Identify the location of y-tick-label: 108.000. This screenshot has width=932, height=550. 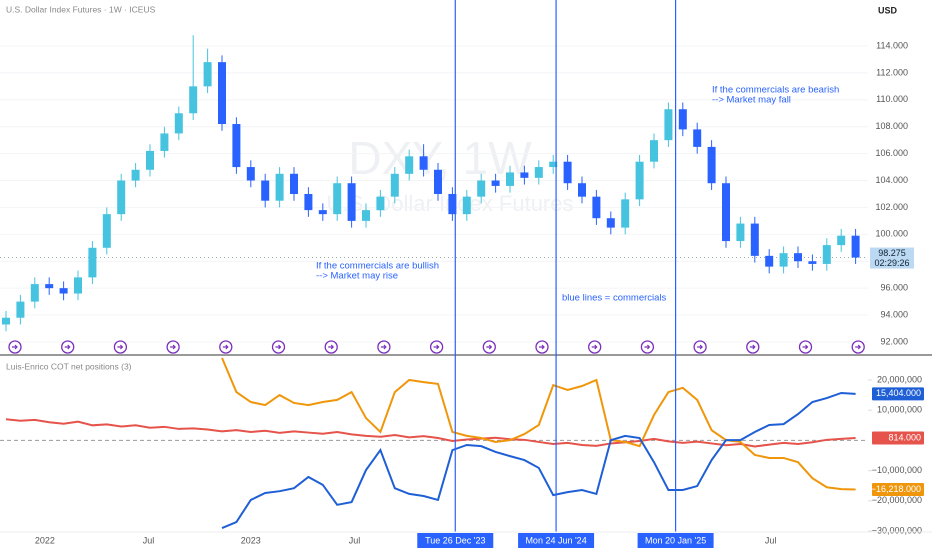
(891, 126).